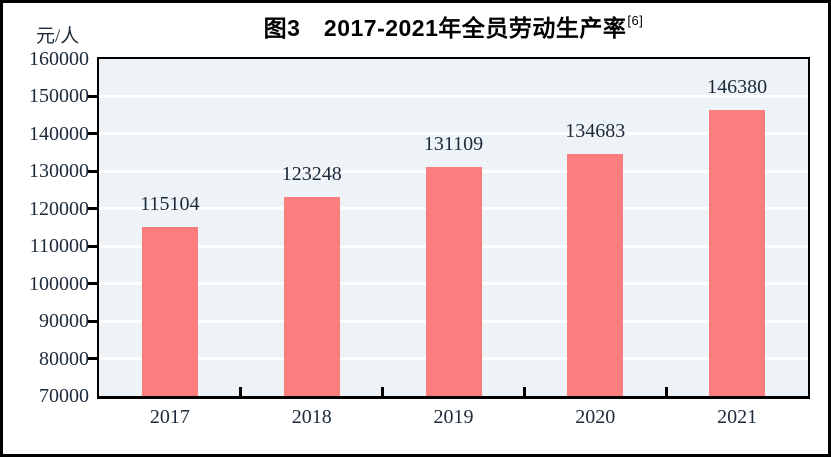 Image resolution: width=831 pixels, height=457 pixels. What do you see at coordinates (311, 417) in the screenshot?
I see `x-axis-category-label: 2018` at bounding box center [311, 417].